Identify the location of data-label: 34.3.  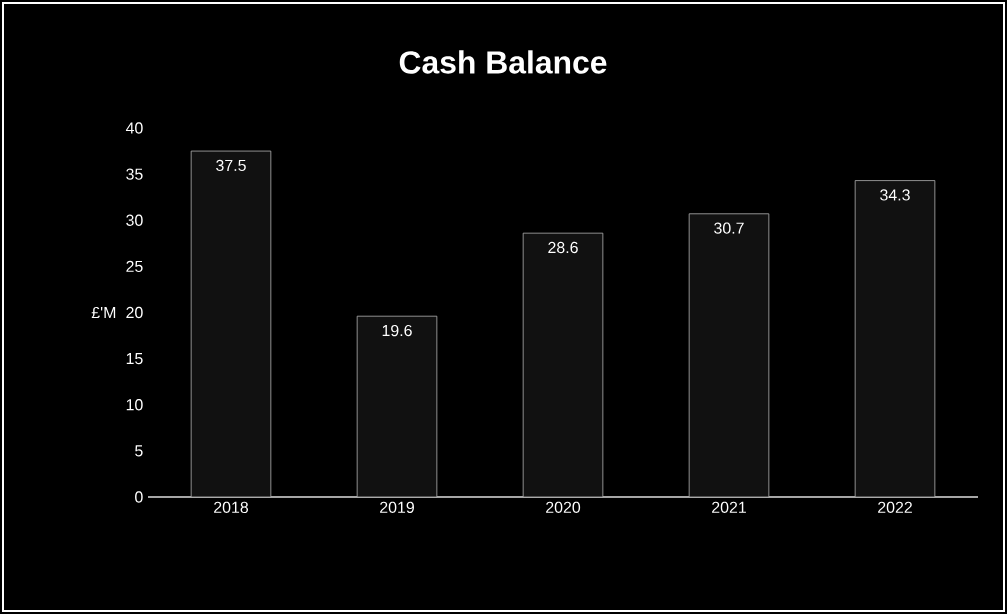
(895, 195).